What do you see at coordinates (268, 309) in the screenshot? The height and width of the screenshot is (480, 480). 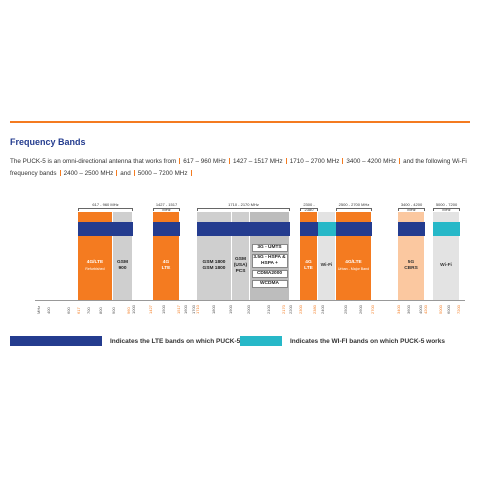 I see `axis-tick-label: 2100` at bounding box center [268, 309].